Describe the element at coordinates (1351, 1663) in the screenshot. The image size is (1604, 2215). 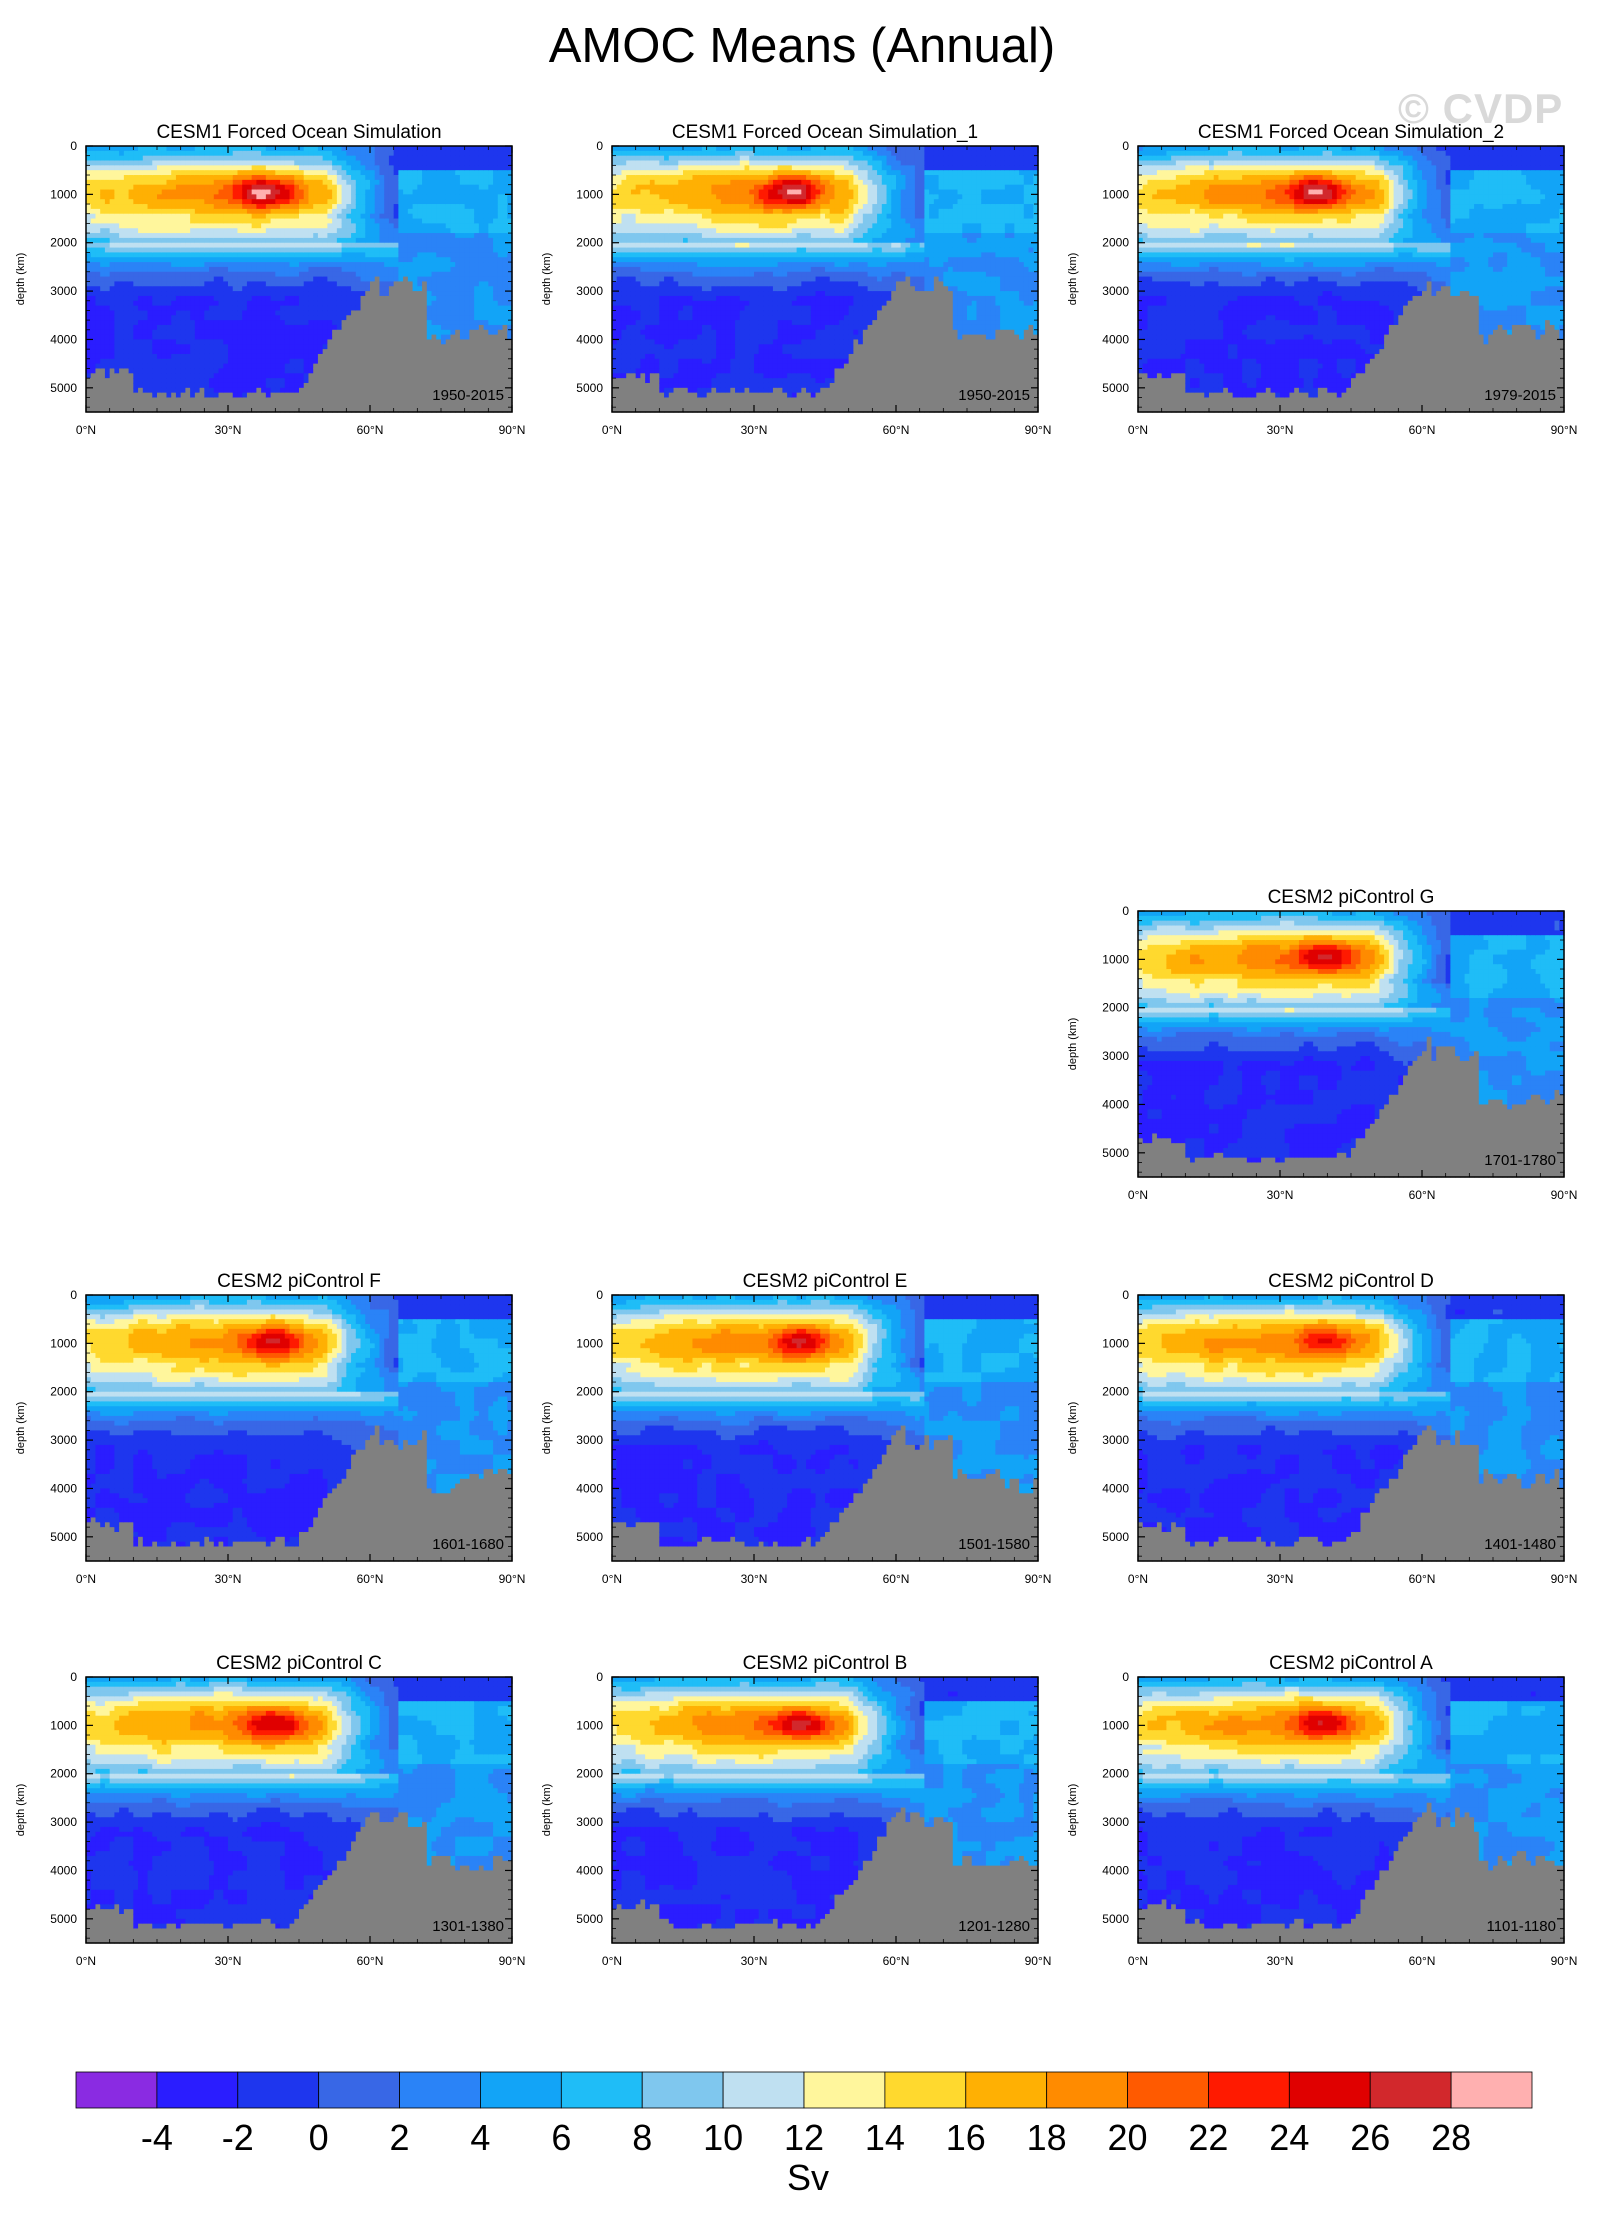
I see `panel-title: CESM2 piControl A` at that location.